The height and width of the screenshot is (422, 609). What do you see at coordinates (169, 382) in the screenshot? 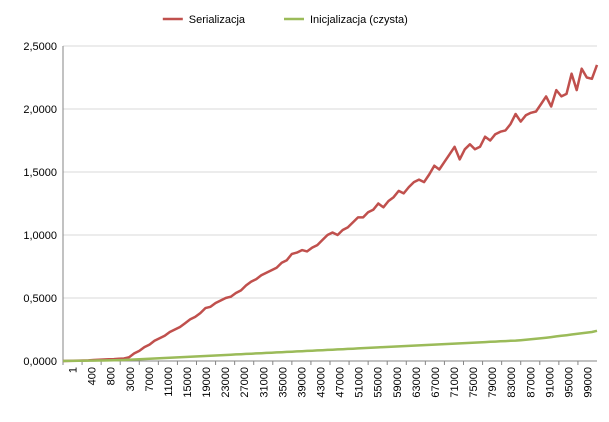
I see `x-tick-label: 11000` at bounding box center [169, 382].